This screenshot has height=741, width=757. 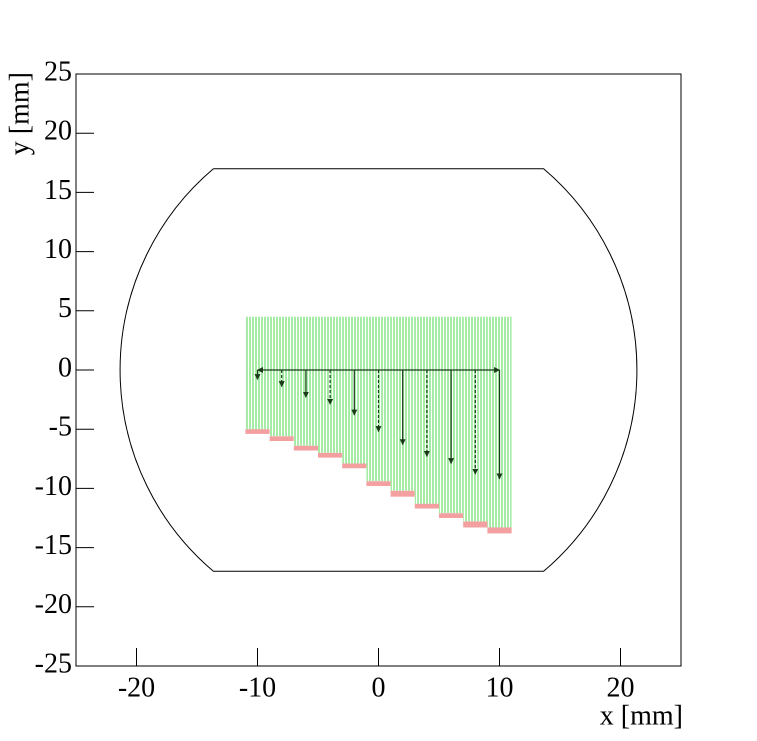 I want to click on y-tick-label: 25, so click(x=58, y=71).